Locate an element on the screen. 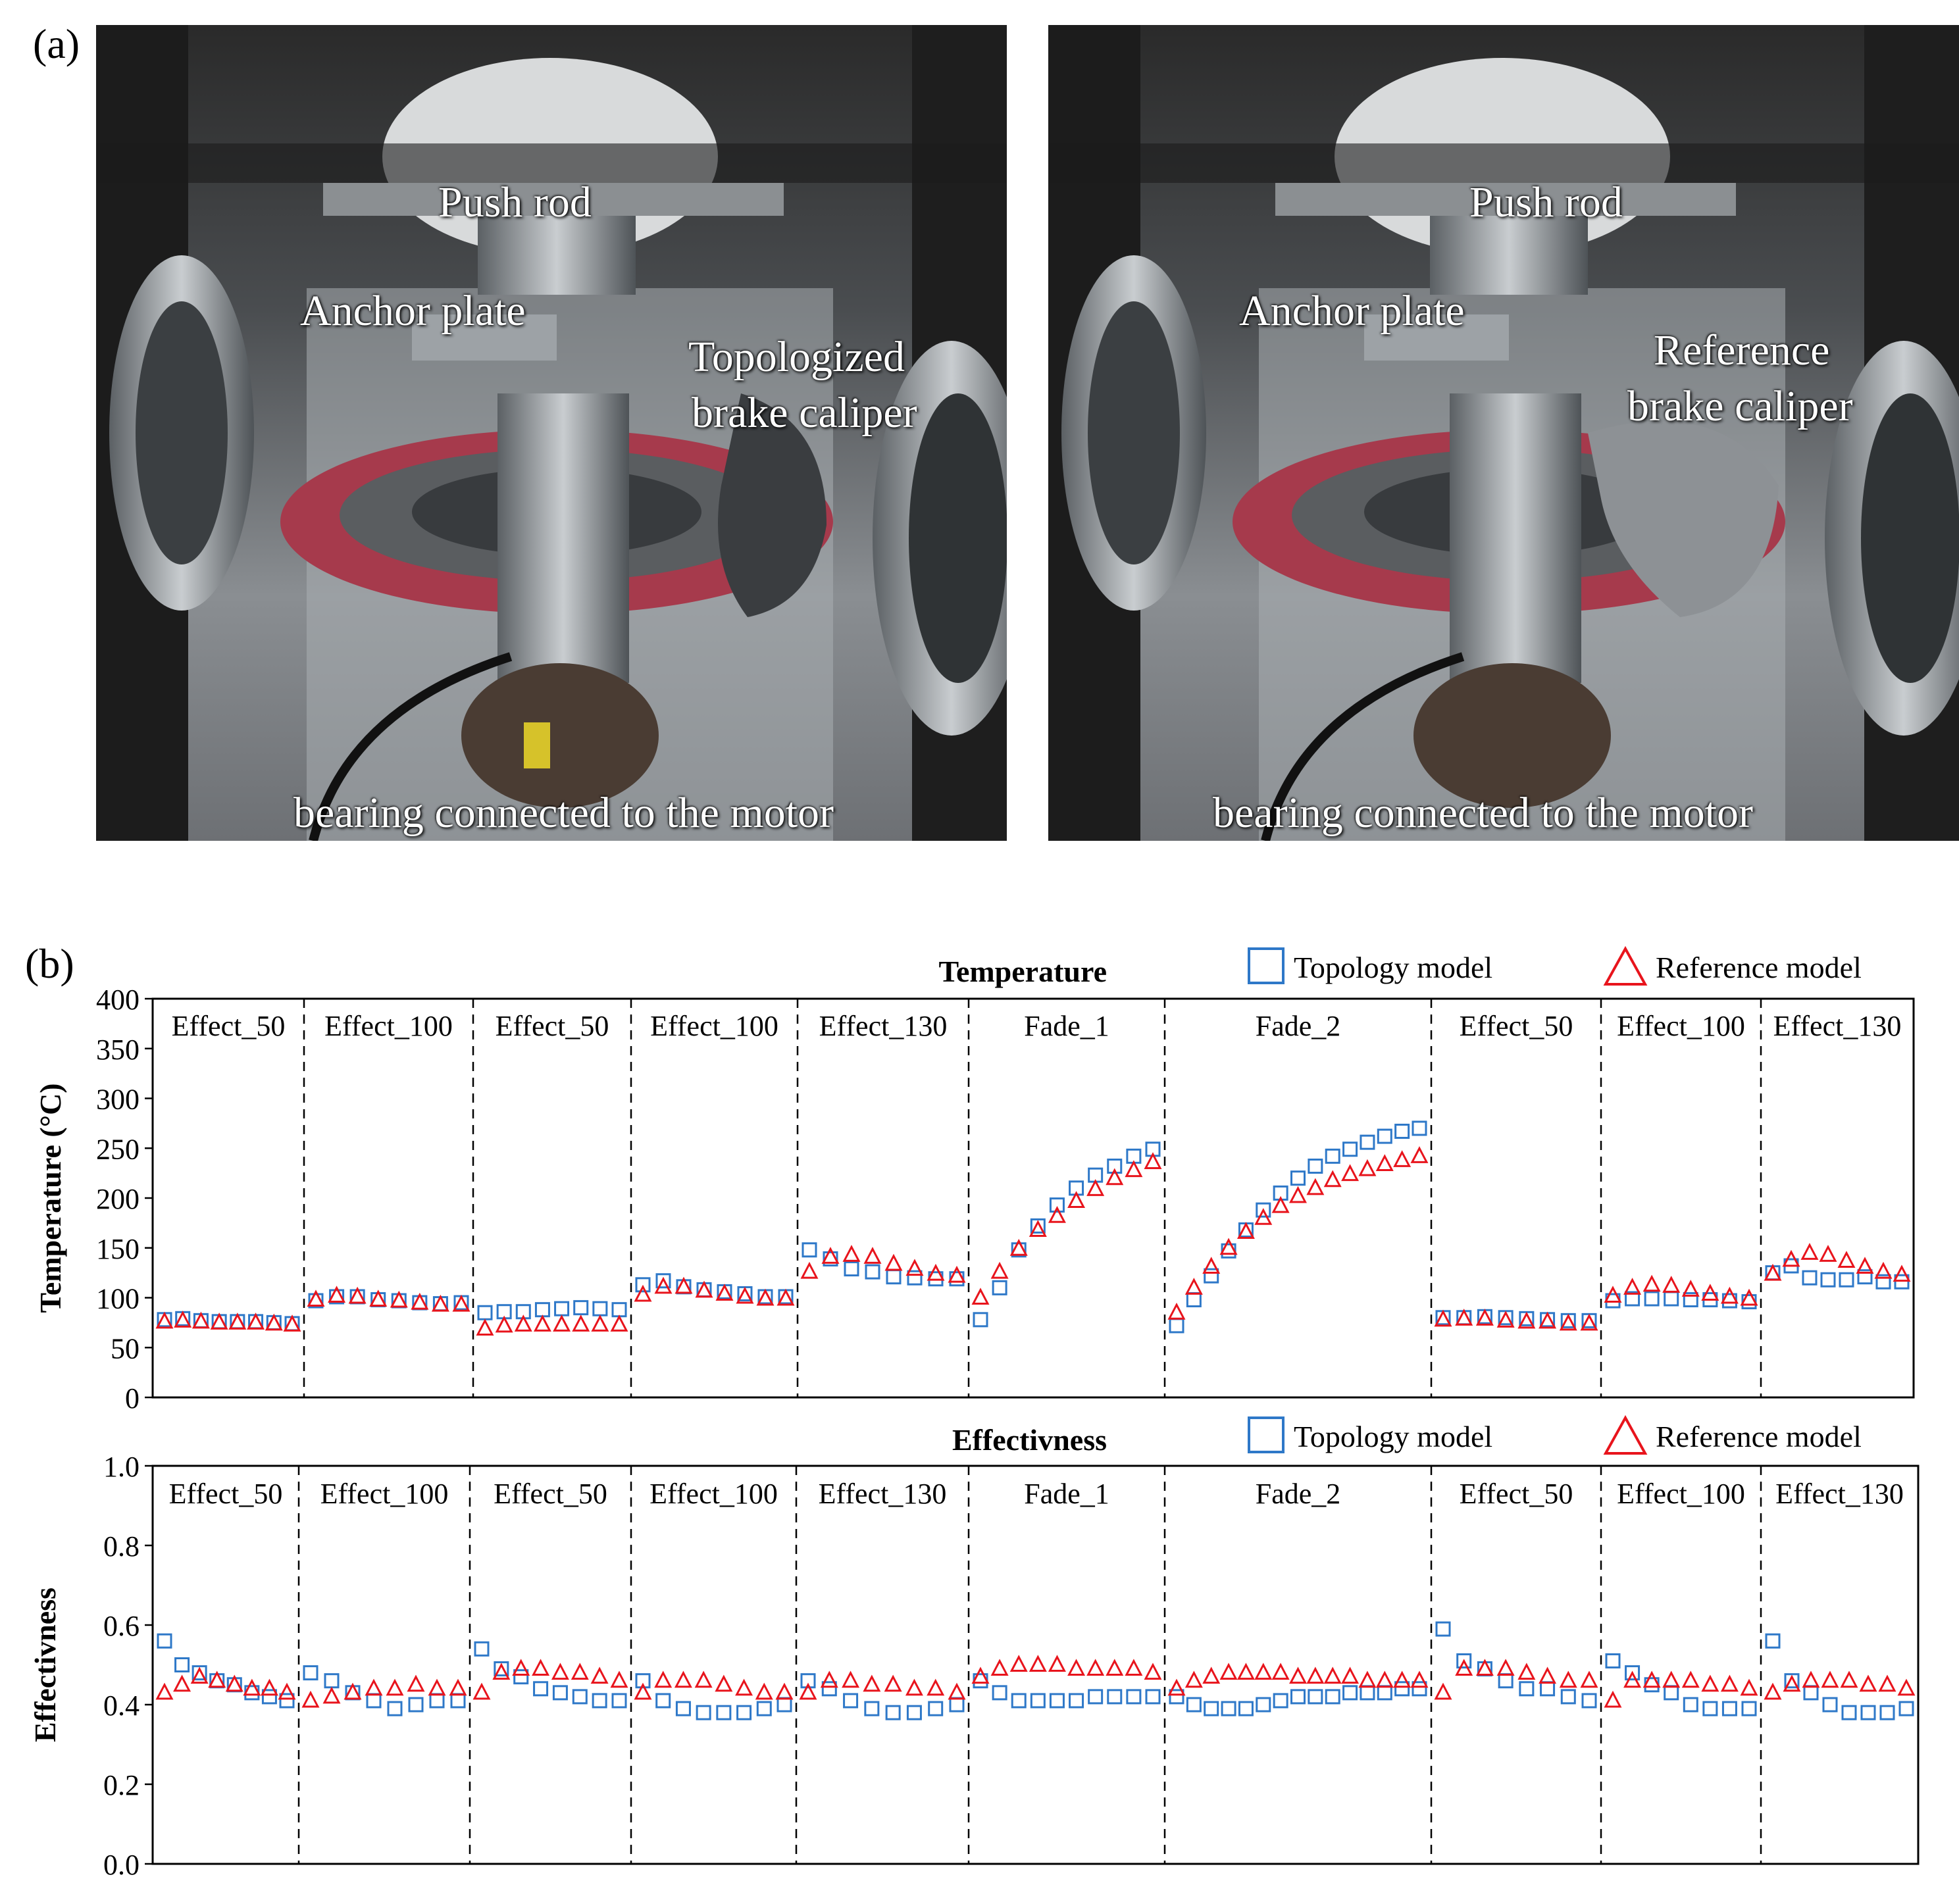 The width and height of the screenshot is (1959, 1904). legend-topology-label: Topology model is located at coordinates (1393, 1436).